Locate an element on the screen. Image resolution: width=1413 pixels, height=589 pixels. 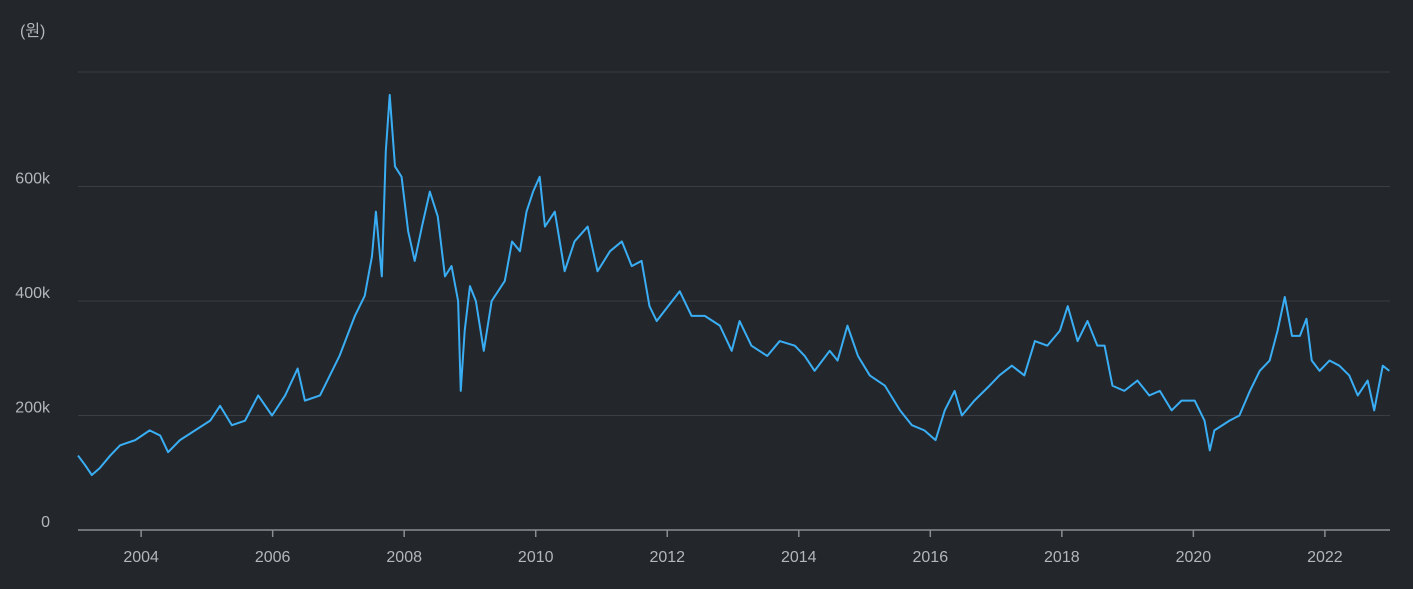
y-tick-label: 600k is located at coordinates (33, 179).